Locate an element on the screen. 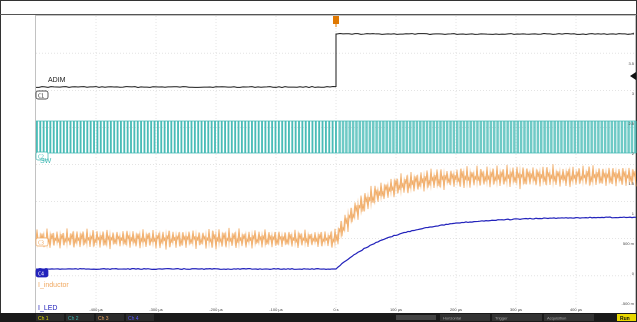 The image size is (637, 322). status-channel-box is located at coordinates (80, 317).